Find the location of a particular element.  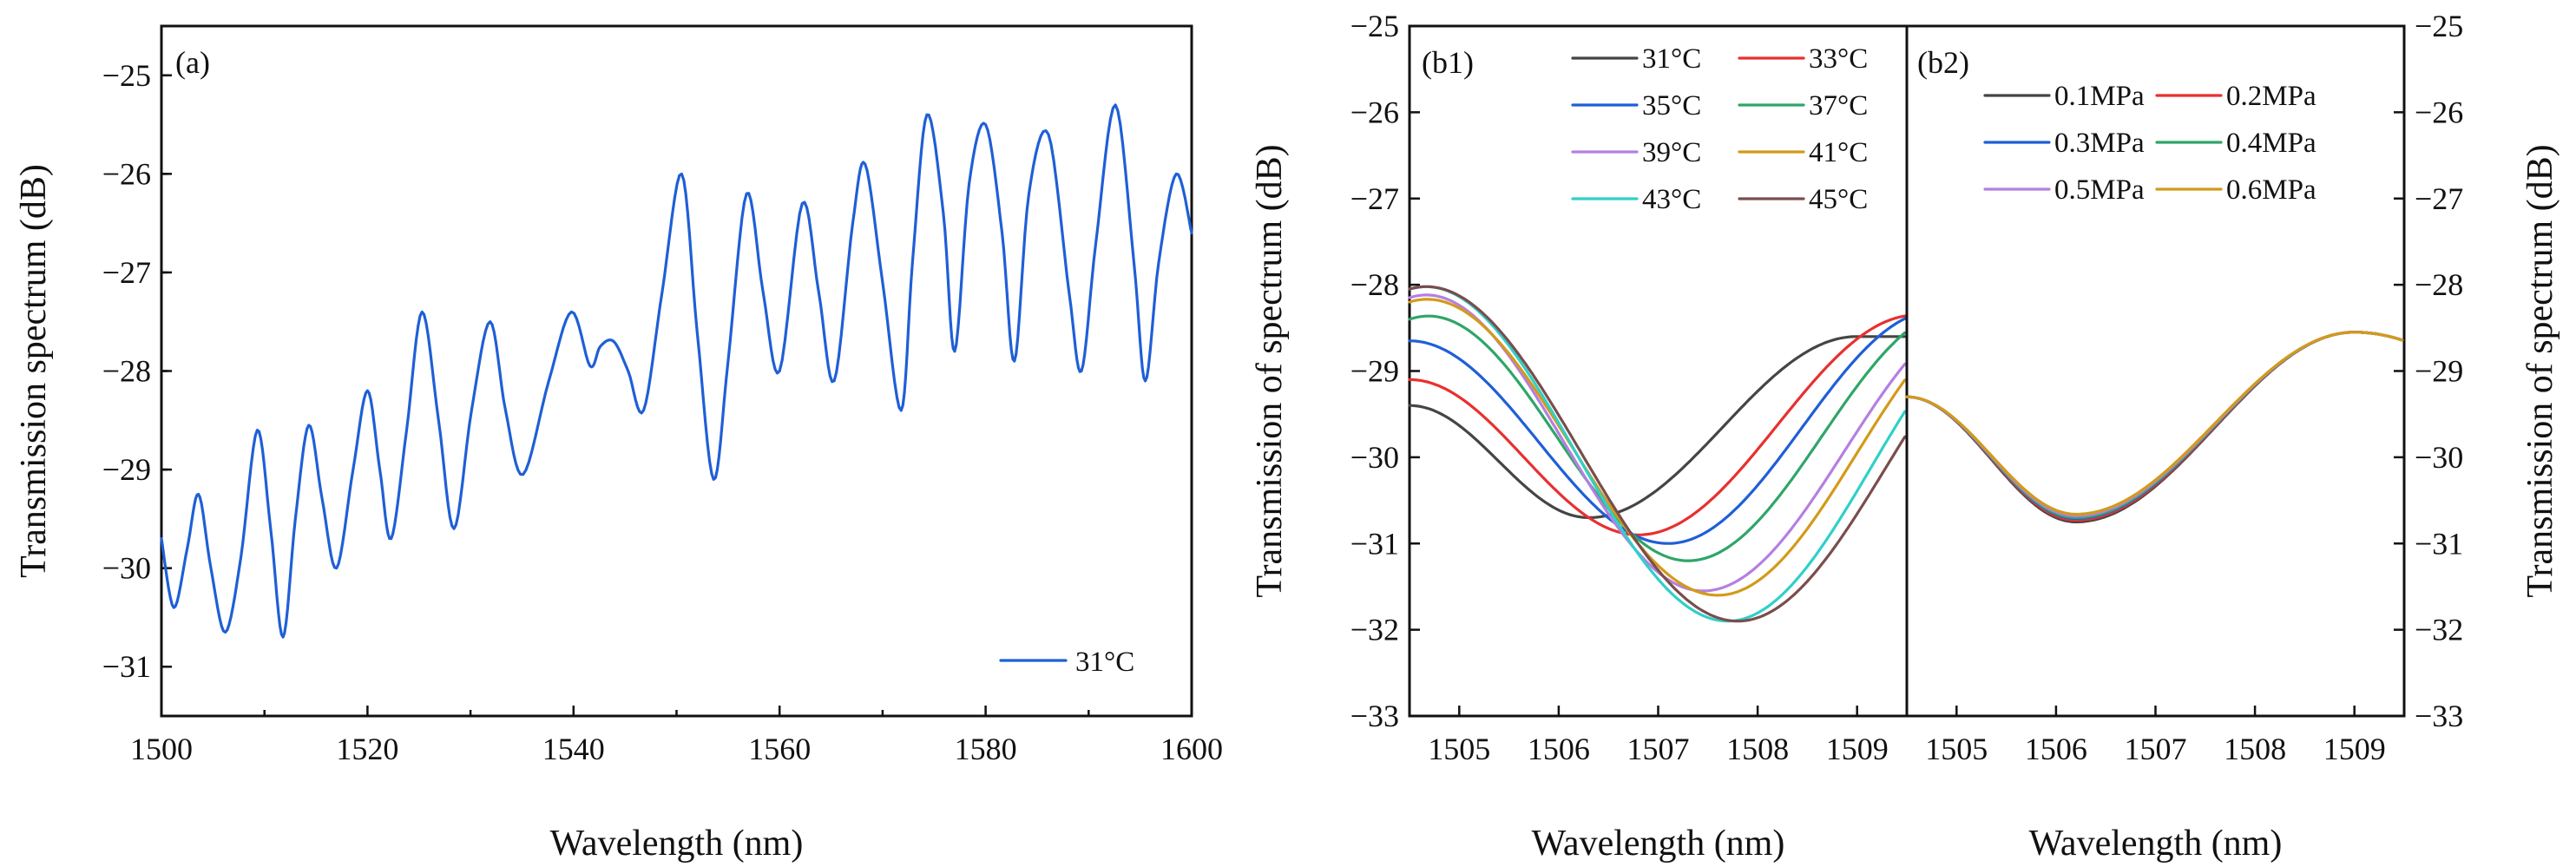

legend-label: 35°C is located at coordinates (1672, 106).